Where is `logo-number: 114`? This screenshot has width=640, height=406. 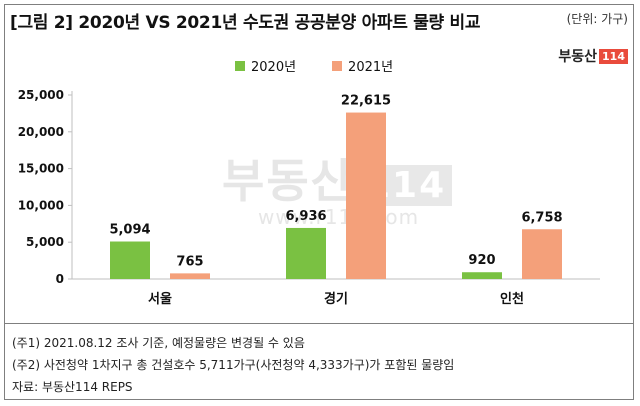
logo-number: 114 is located at coordinates (613, 56).